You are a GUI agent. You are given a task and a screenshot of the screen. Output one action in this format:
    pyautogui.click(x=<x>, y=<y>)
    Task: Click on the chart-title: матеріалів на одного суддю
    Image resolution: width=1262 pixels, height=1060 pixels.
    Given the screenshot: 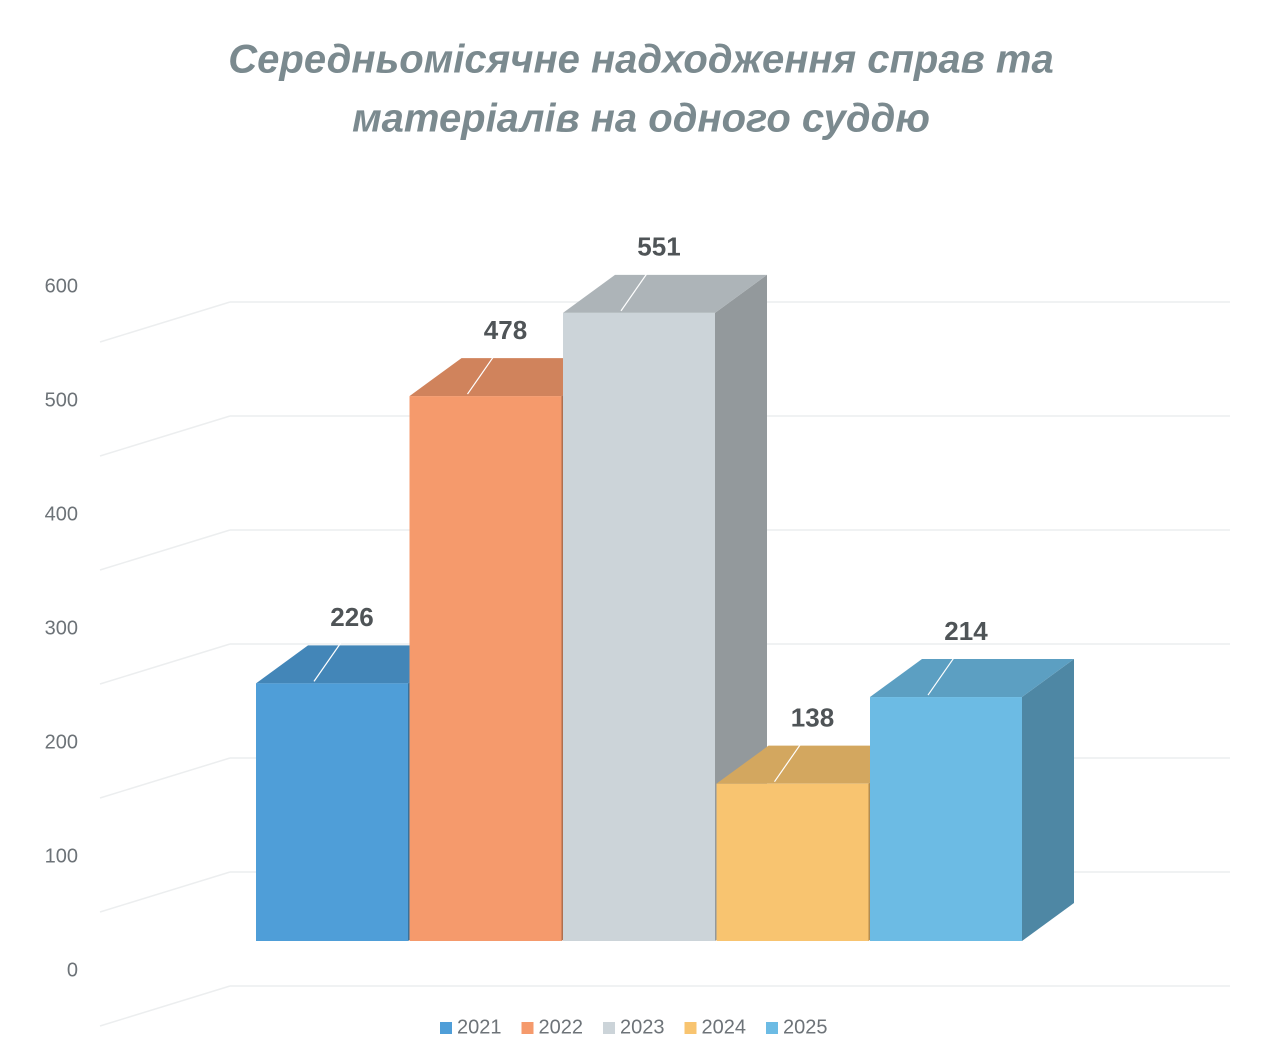 What is the action you would take?
    pyautogui.click(x=641, y=119)
    